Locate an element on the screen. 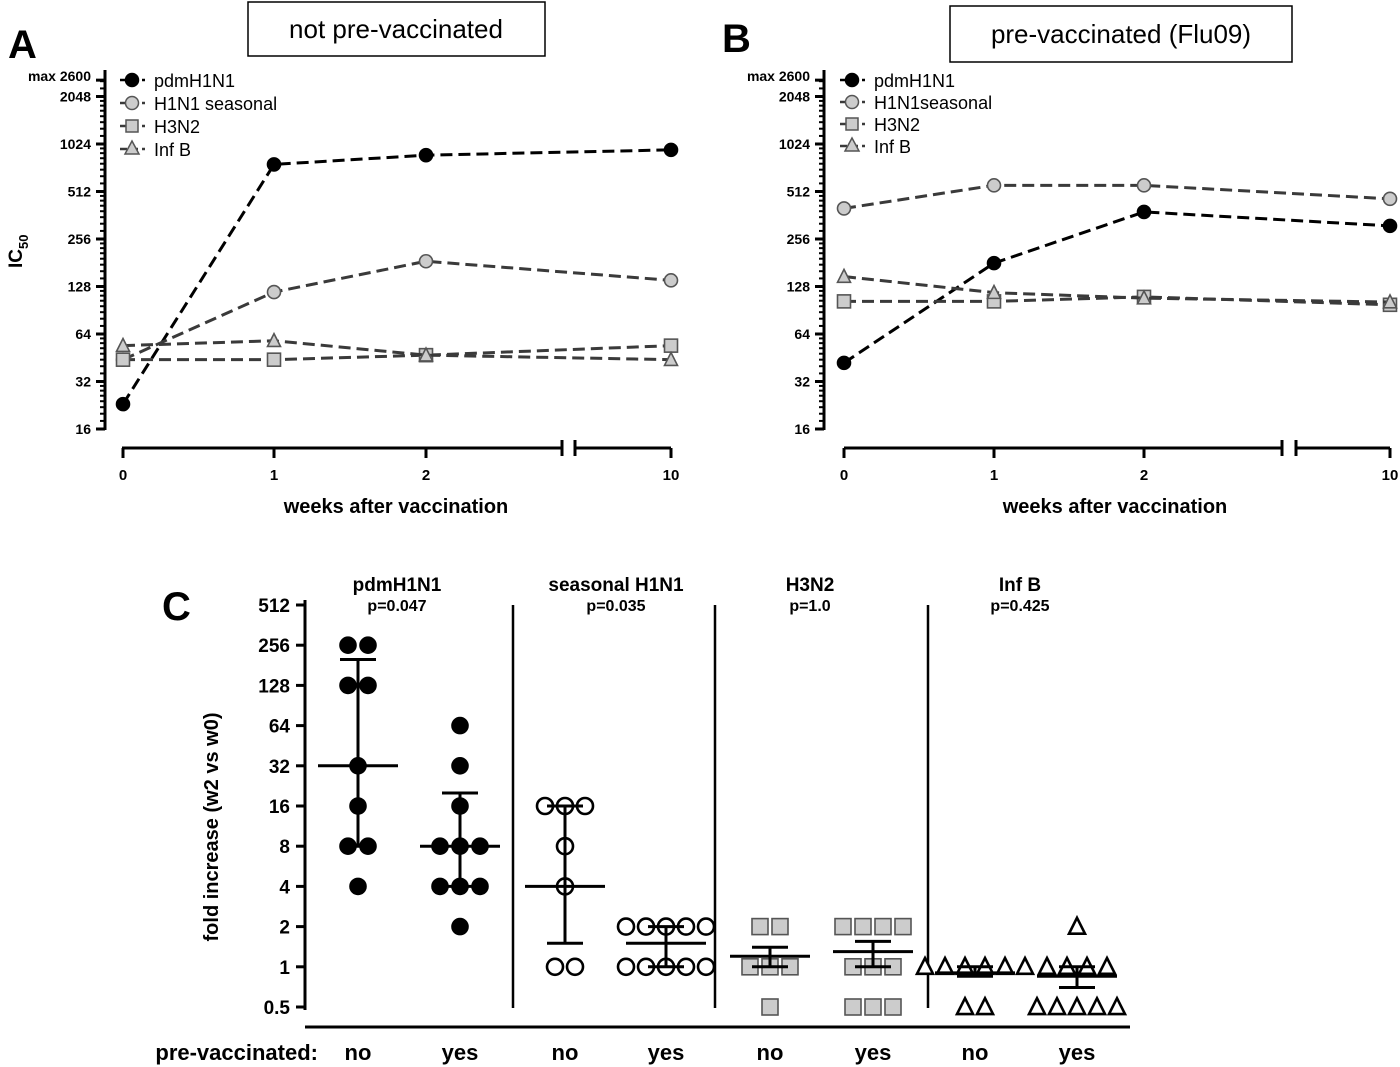  panel-c-x-labels: no yes no yes no yes no yes is located at coordinates (720, 1052).